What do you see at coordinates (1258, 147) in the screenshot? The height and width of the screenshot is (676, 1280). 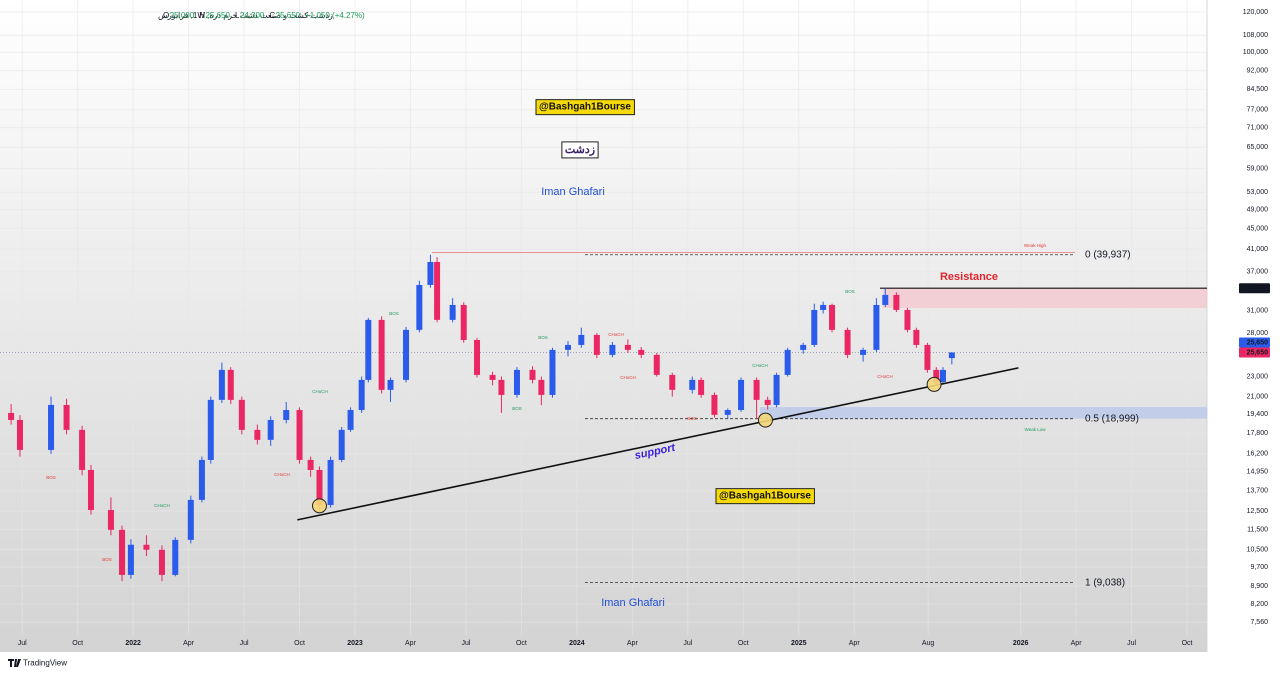 I see `y-tick-label: 65,000` at bounding box center [1258, 147].